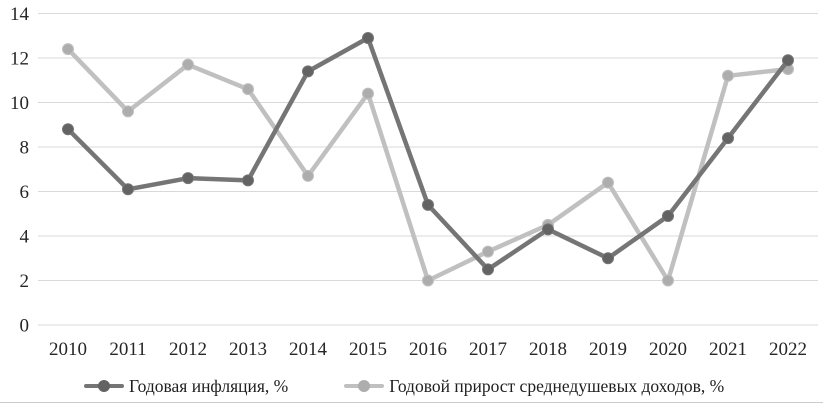  What do you see at coordinates (25, 281) in the screenshot?
I see `svg-text: 2` at bounding box center [25, 281].